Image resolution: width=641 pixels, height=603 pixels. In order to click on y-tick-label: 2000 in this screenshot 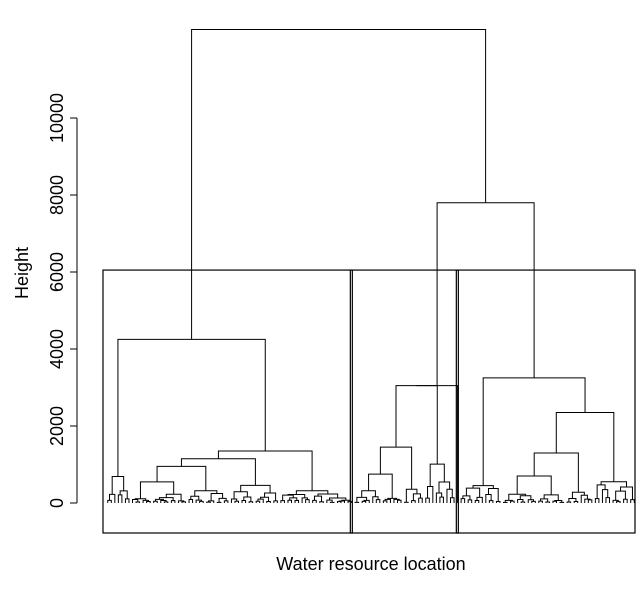, I will do `click(57, 426)`.